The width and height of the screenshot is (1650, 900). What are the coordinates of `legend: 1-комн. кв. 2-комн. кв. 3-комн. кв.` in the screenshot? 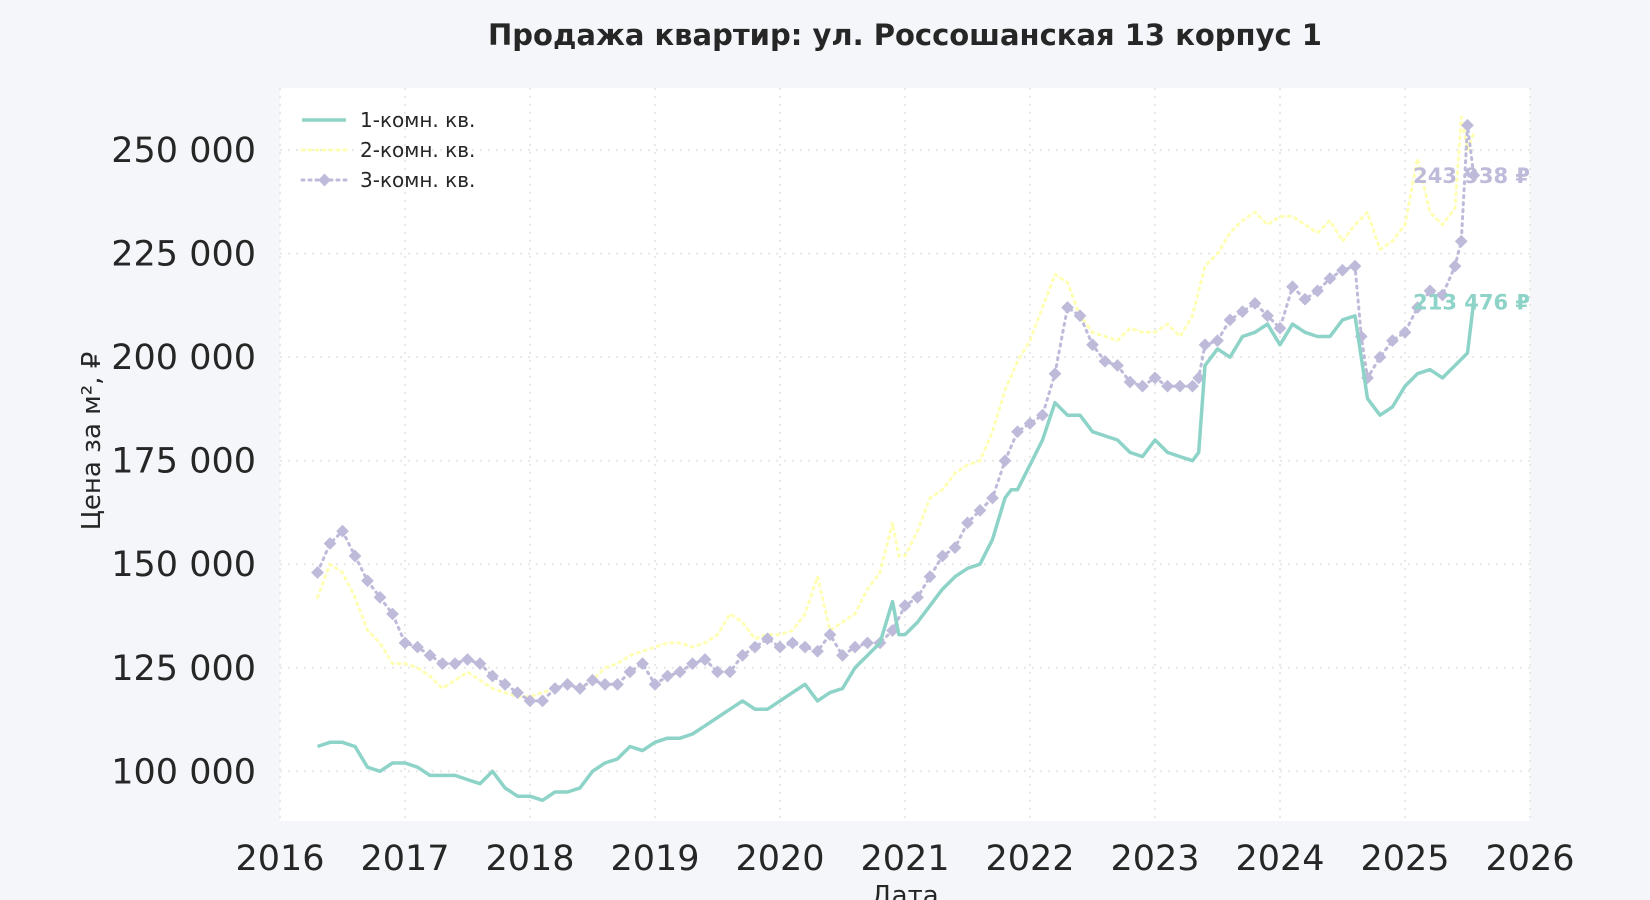 It's located at (387, 150).